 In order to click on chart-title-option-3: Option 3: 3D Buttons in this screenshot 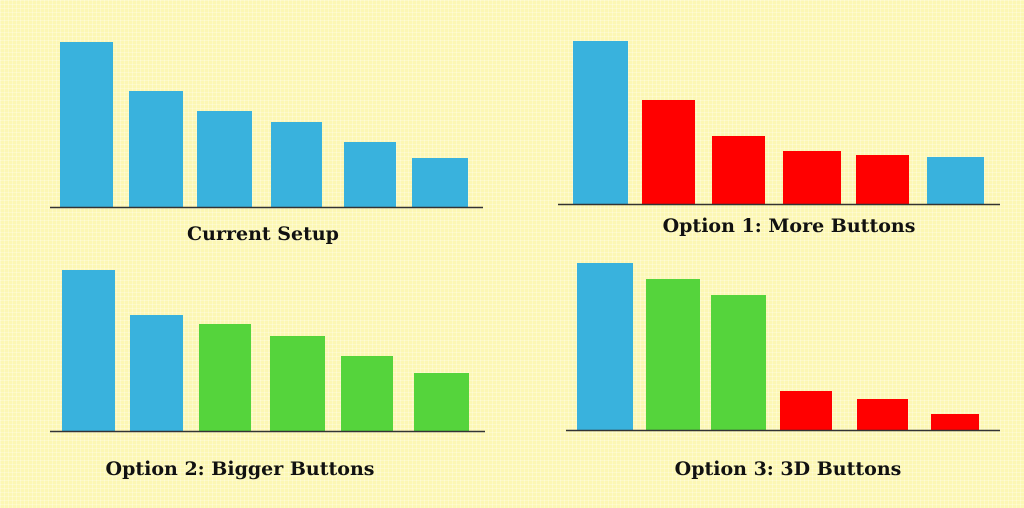, I will do `click(788, 469)`.